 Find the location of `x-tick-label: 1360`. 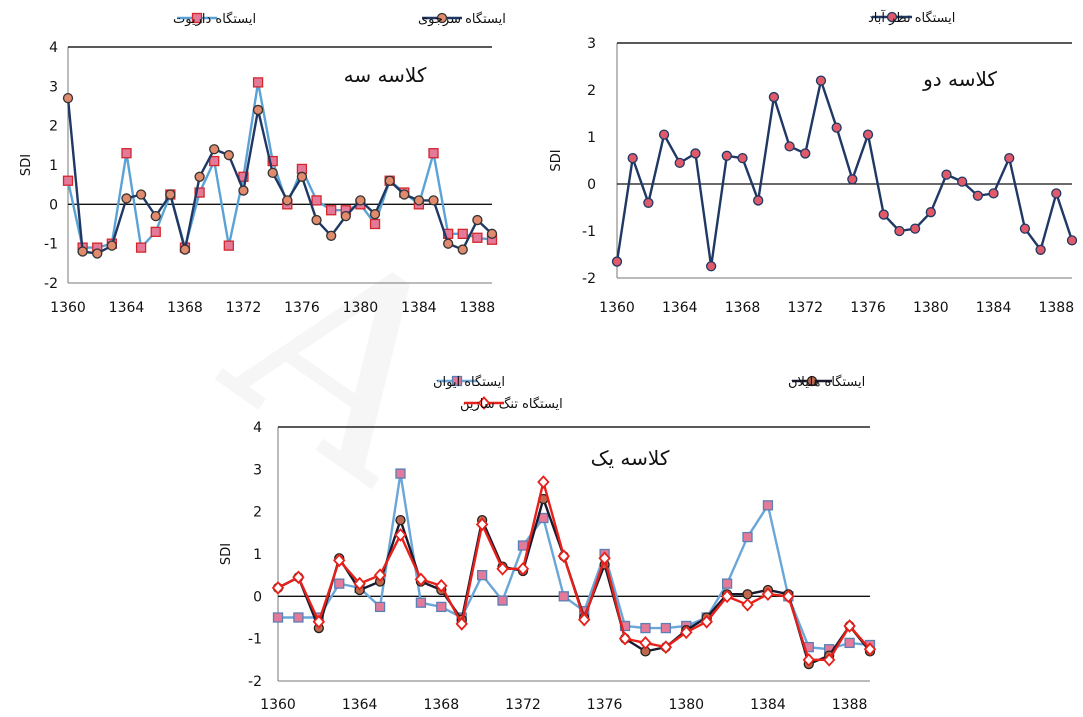

x-tick-label: 1360 is located at coordinates (278, 705).